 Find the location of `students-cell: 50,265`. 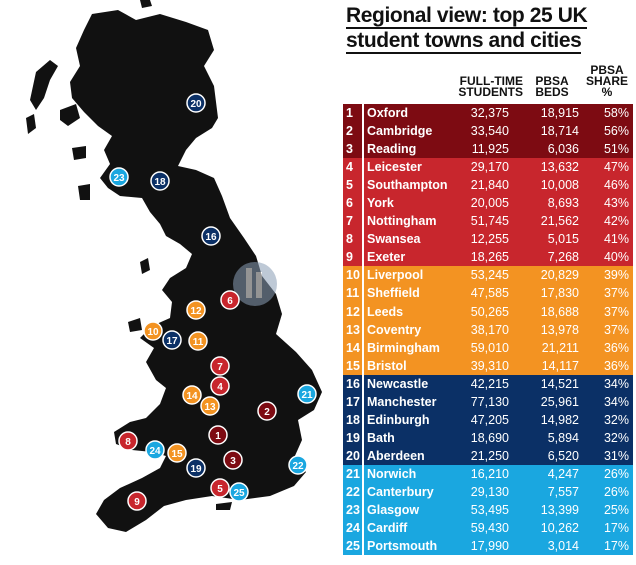

students-cell: 50,265 is located at coordinates (489, 311).